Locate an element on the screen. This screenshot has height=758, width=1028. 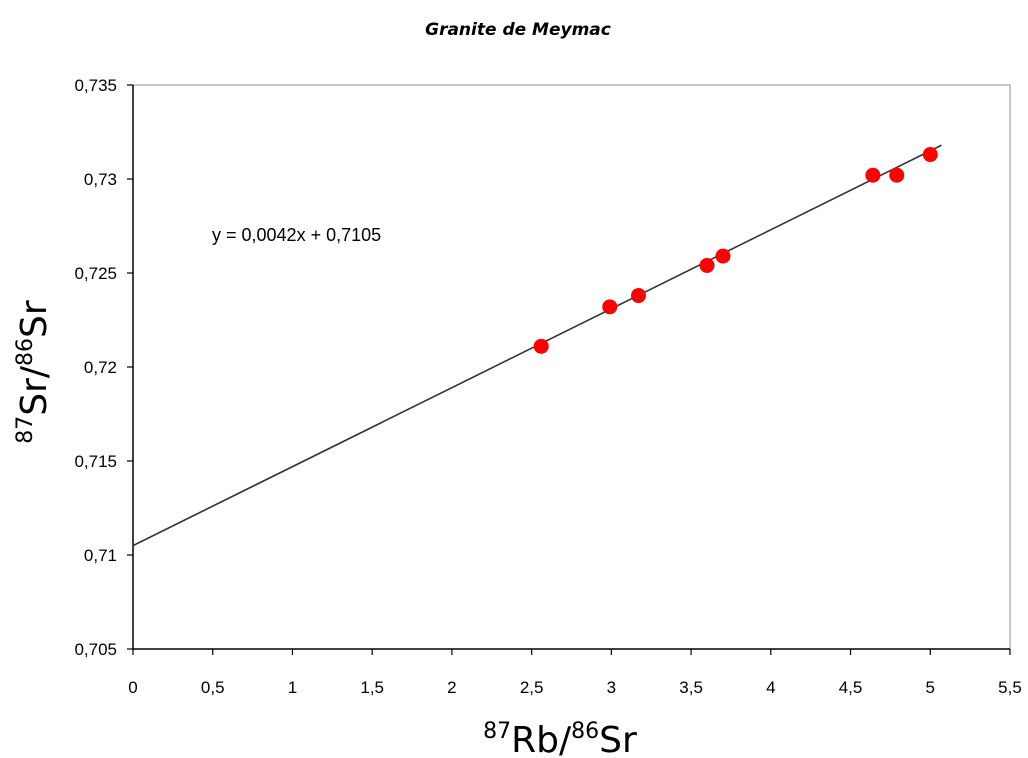
y-tick-label: 0,725 is located at coordinates (95, 273).